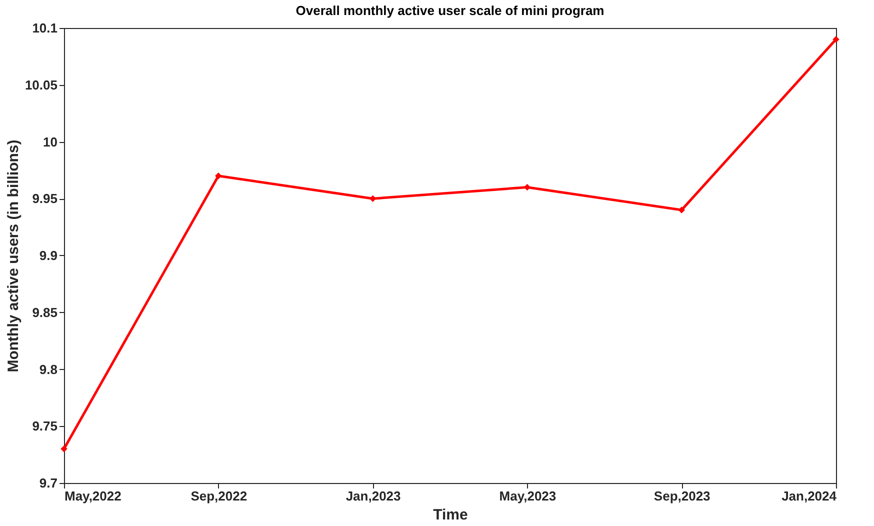  Describe the element at coordinates (527, 496) in the screenshot. I see `x-tick-label: May,2023` at that location.